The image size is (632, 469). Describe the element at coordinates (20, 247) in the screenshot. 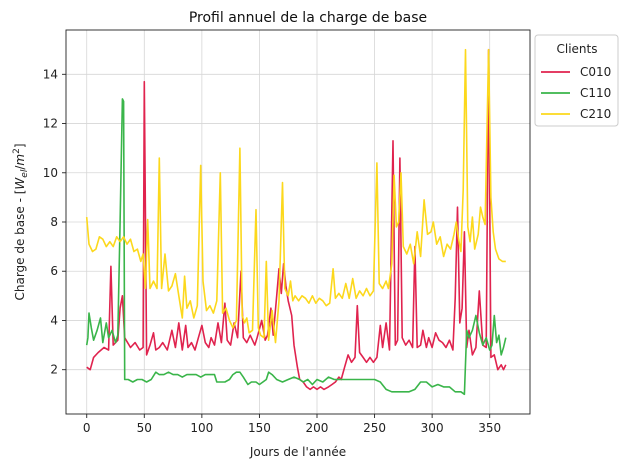

I see `y-axis-label-prefix: Charge de base -` at that location.